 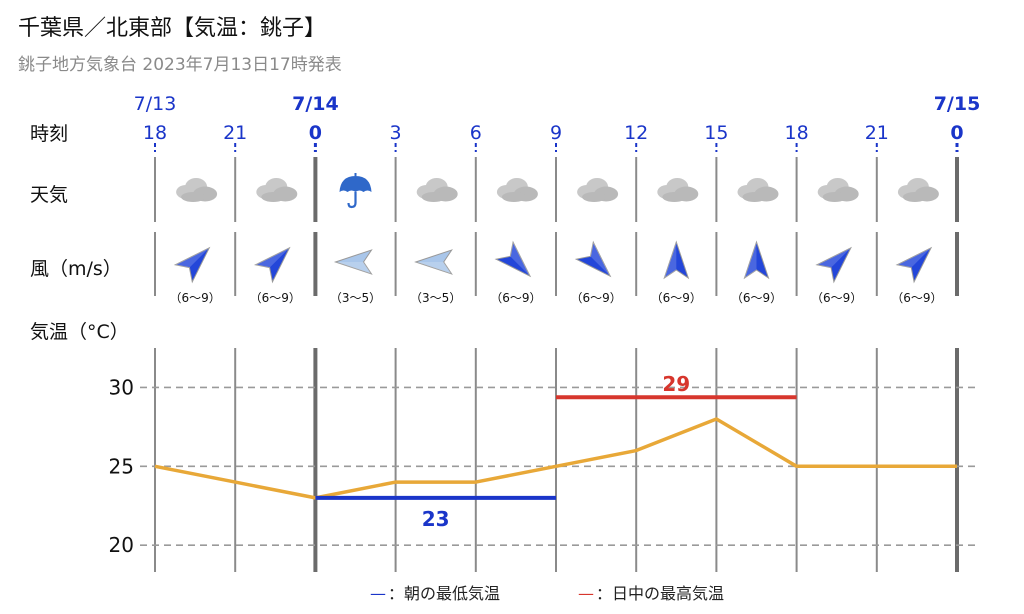 I want to click on y-tick-label: 20, so click(x=121, y=545).